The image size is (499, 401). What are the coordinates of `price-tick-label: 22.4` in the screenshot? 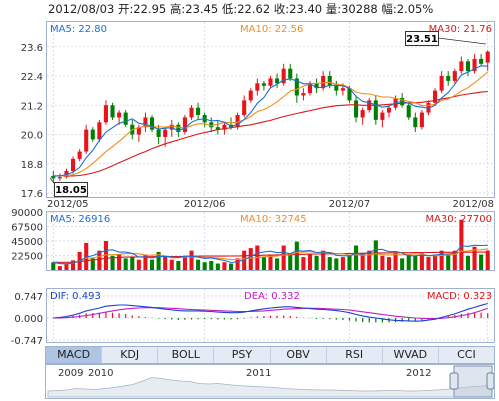 It's located at (32, 77).